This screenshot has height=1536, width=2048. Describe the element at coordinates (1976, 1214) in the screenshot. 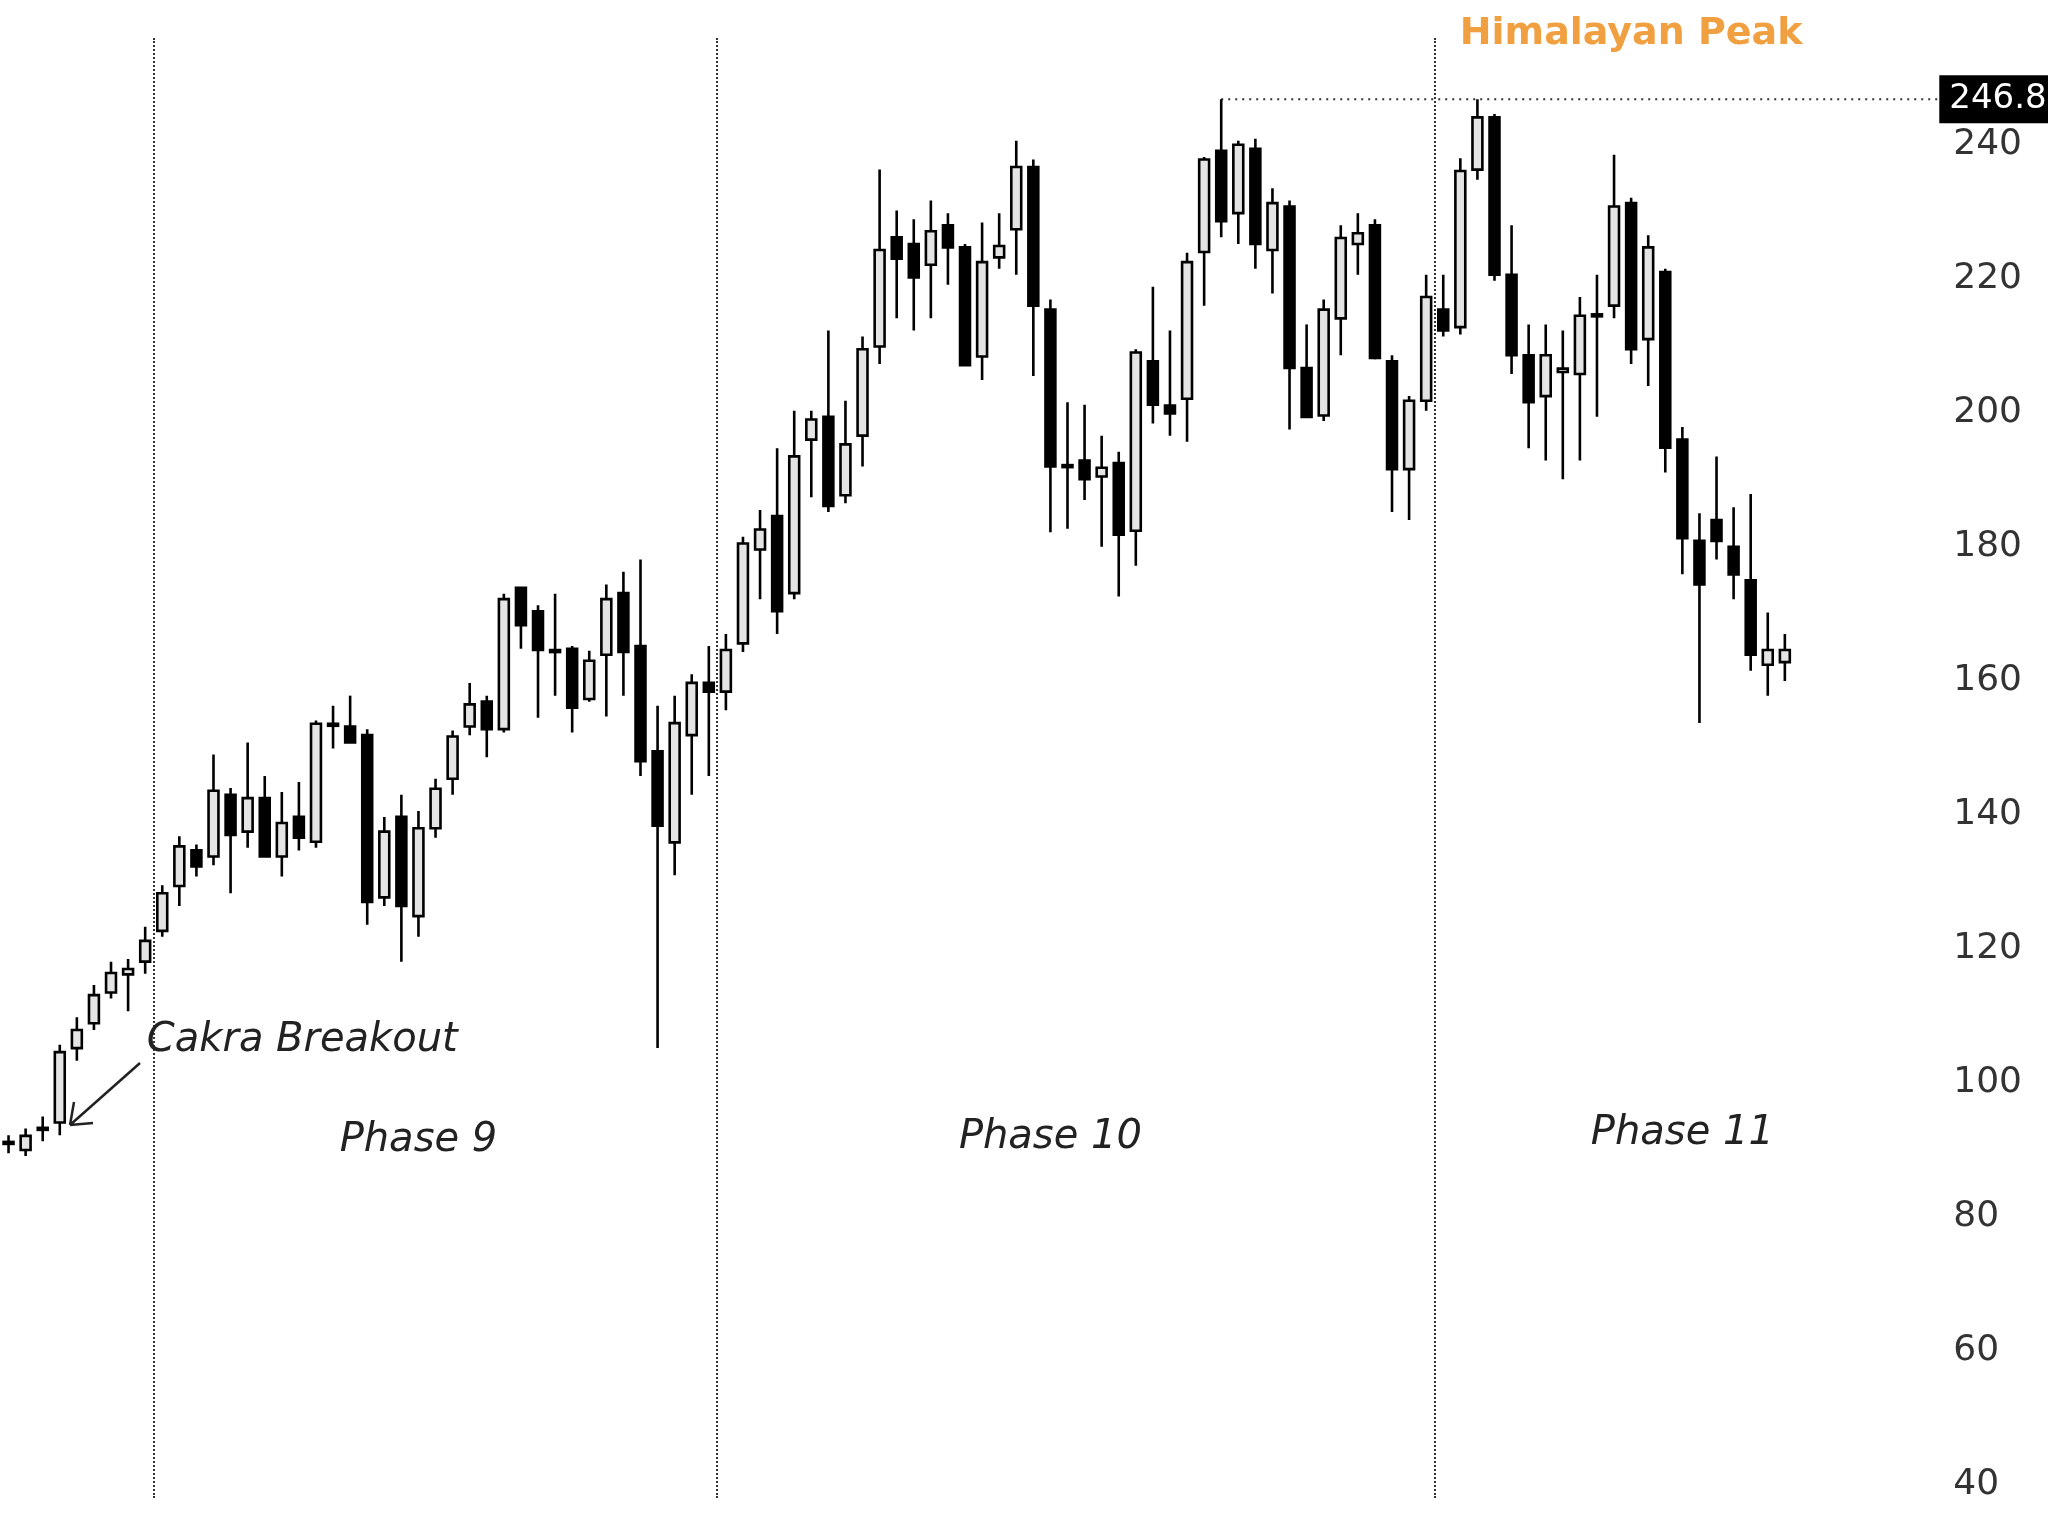

I see `y-tick-label: 80` at that location.